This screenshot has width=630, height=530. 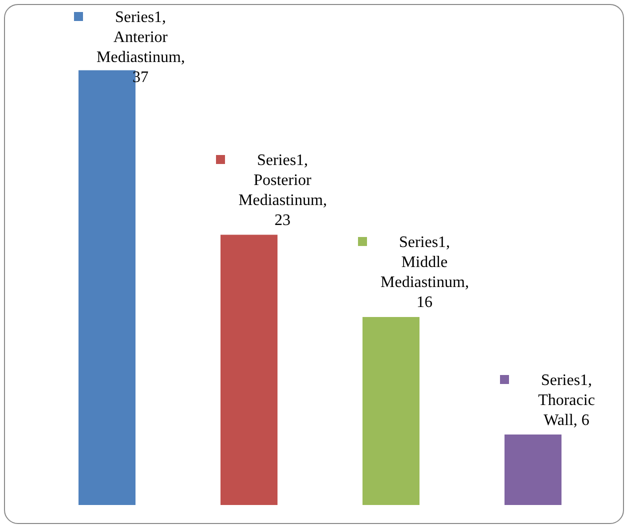 What do you see at coordinates (282, 190) in the screenshot?
I see `data-label: Series1, Posterior Mediastinum, 23` at bounding box center [282, 190].